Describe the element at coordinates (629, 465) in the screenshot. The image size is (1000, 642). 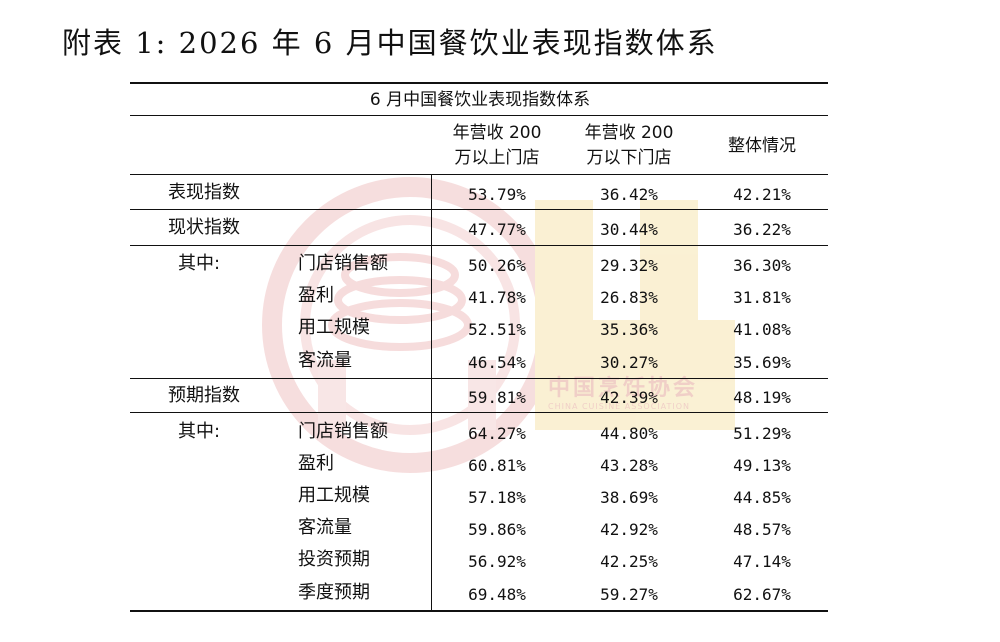
I see `table-cell-value: 43.28%` at that location.